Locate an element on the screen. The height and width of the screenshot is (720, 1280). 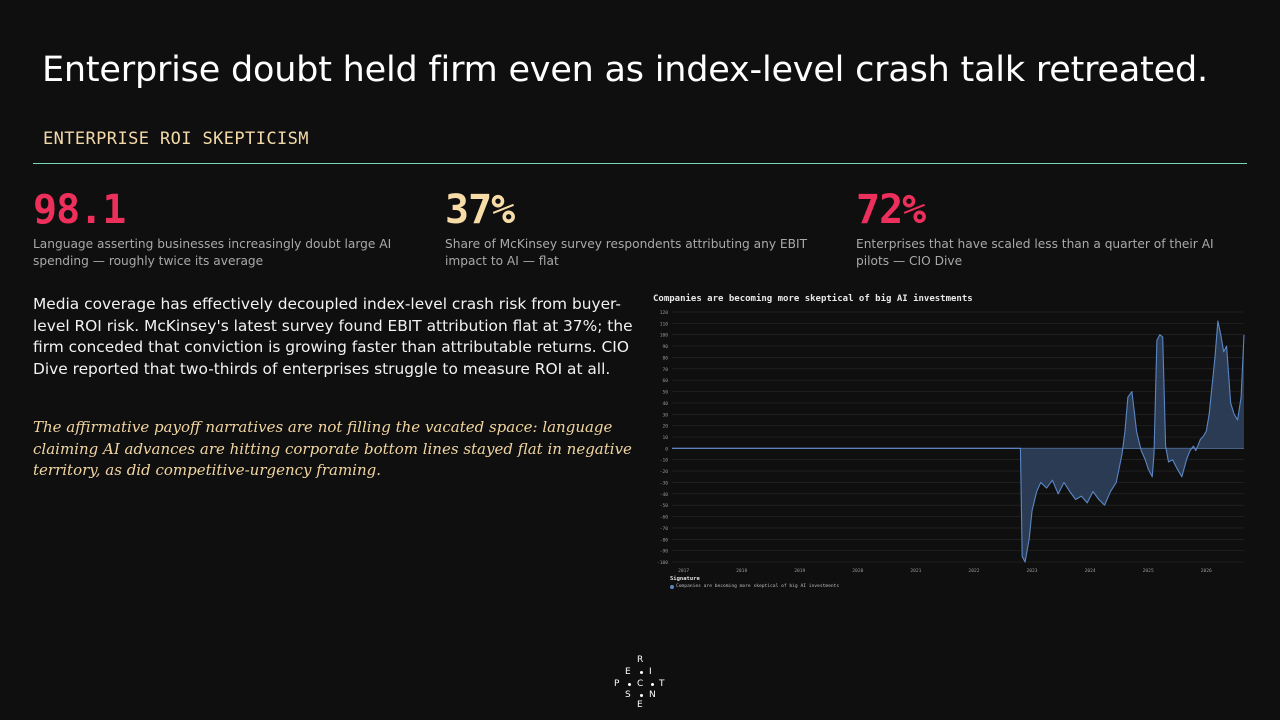
x-tick-label: 2022 is located at coordinates (973, 571).